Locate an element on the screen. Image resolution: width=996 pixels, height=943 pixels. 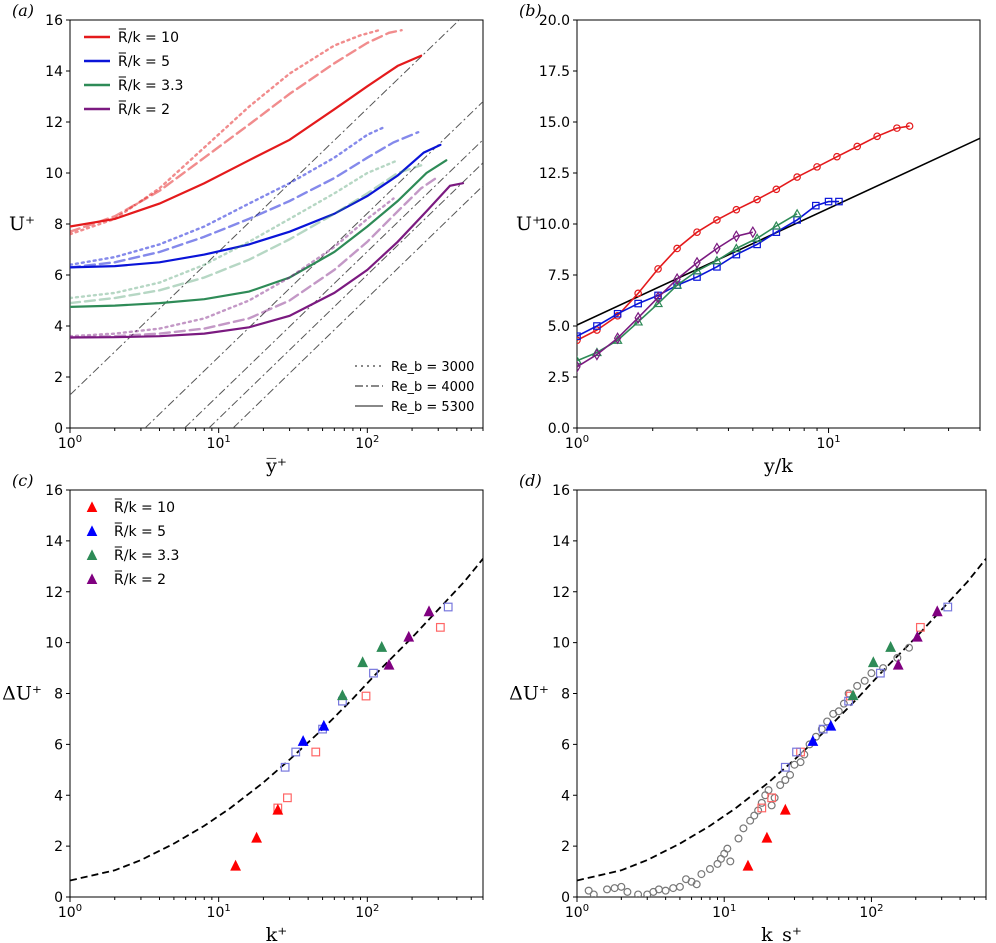
legend-label: R̅/k = 3.3 is located at coordinates (147, 555).